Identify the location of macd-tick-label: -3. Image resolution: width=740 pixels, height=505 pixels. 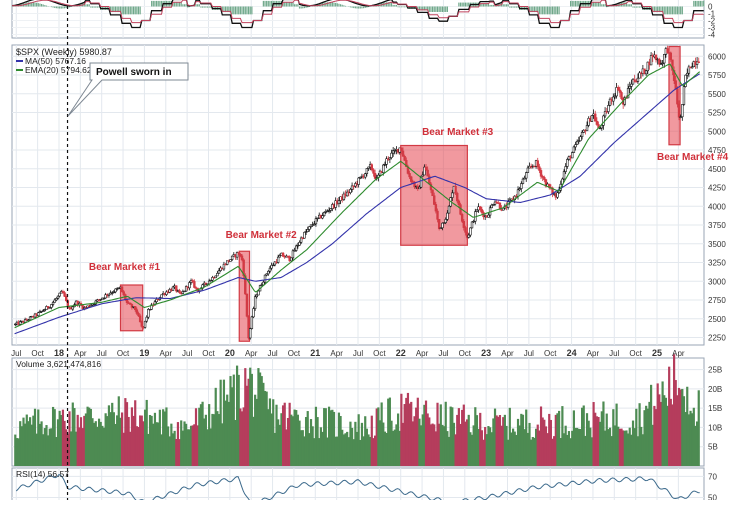
(712, 28).